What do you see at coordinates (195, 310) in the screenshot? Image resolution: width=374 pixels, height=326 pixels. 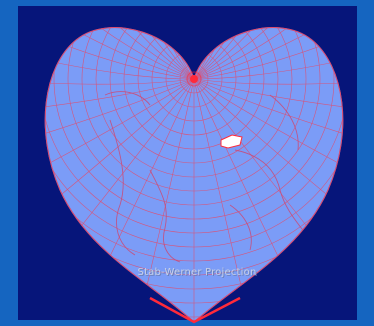 I see `south-tip-edge` at bounding box center [195, 310].